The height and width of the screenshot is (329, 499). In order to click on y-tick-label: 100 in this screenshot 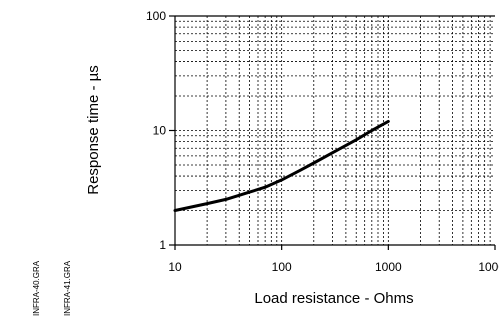, I will do `click(156, 16)`.